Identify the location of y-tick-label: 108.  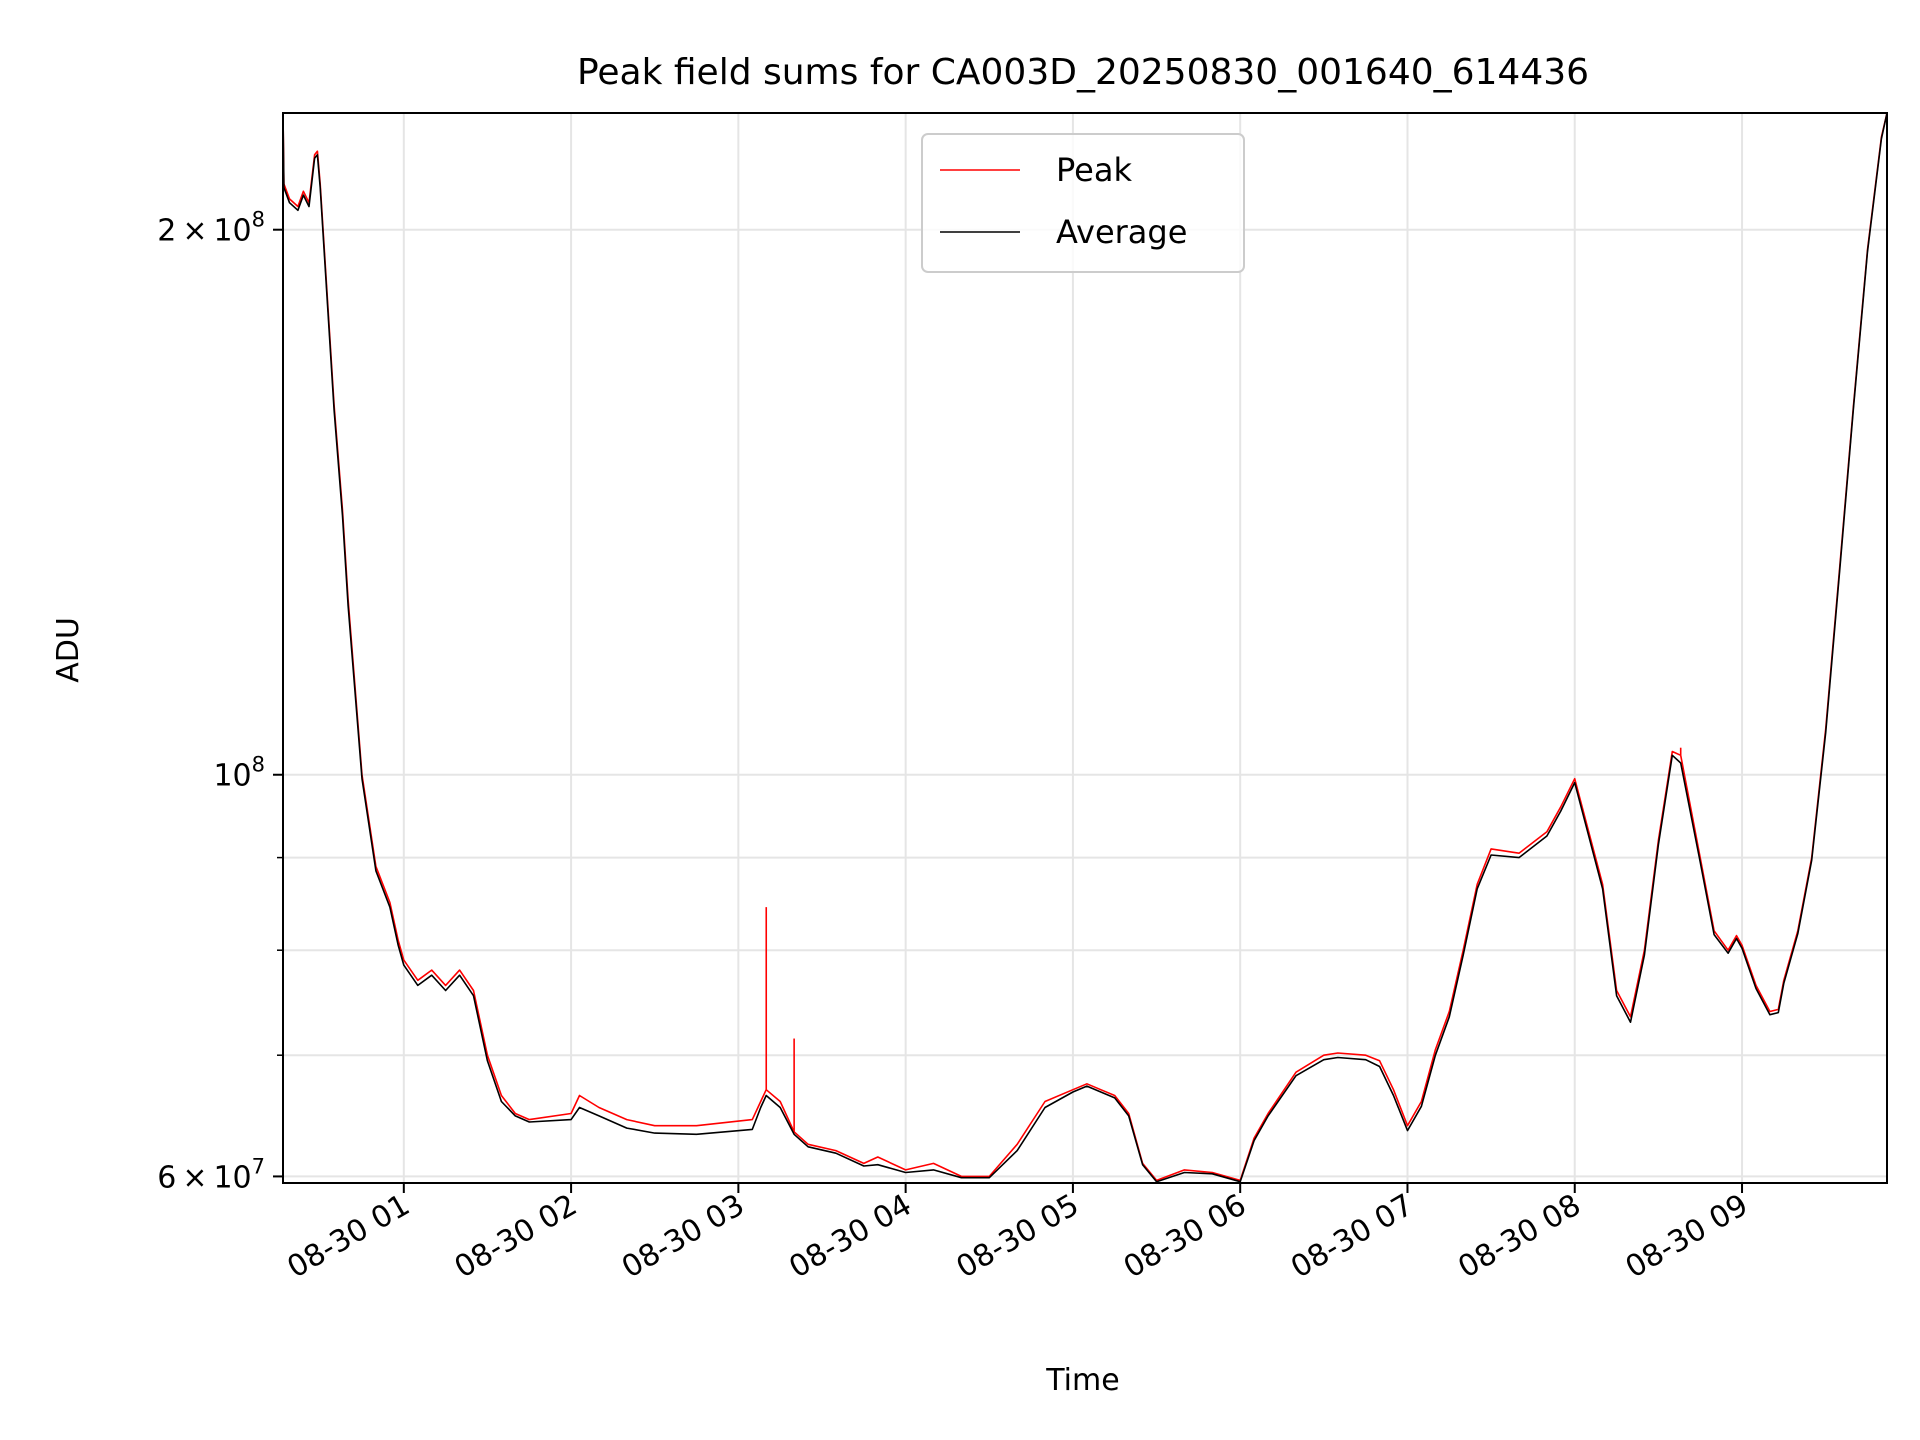
(239, 773).